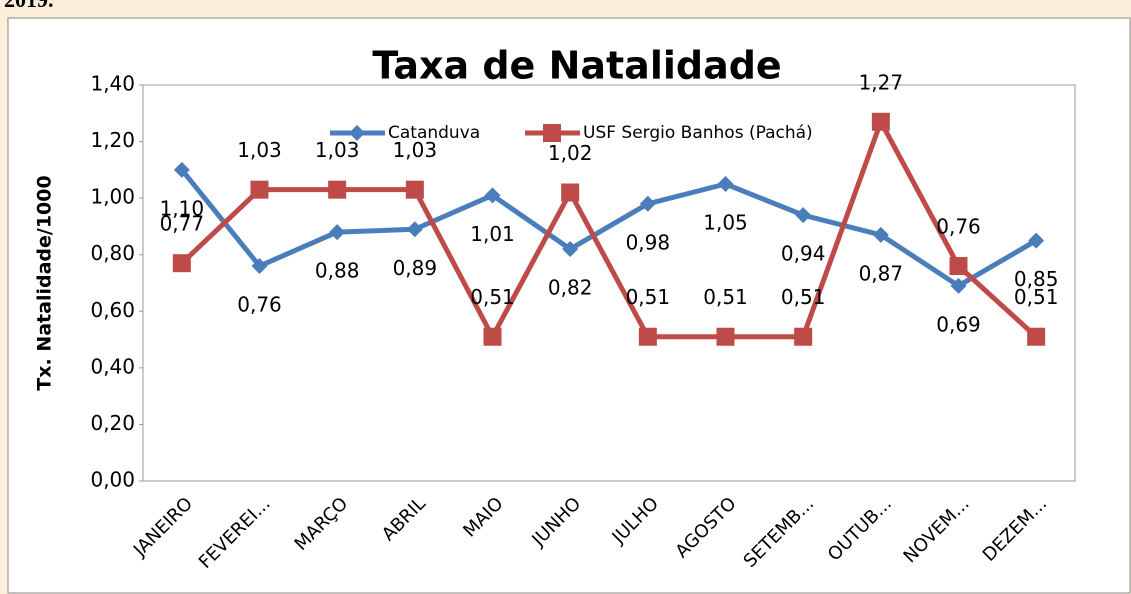 This screenshot has height=594, width=1131. I want to click on legend-label: Catanduva, so click(434, 133).